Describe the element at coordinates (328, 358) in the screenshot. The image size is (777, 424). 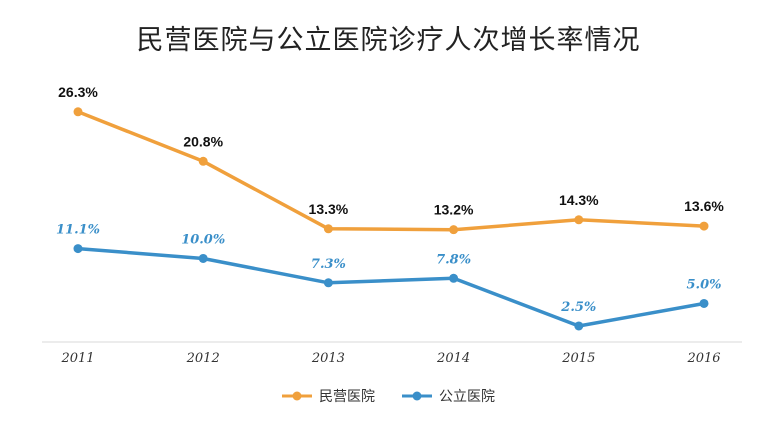
I see `x-tick-label-2013: 2013` at that location.